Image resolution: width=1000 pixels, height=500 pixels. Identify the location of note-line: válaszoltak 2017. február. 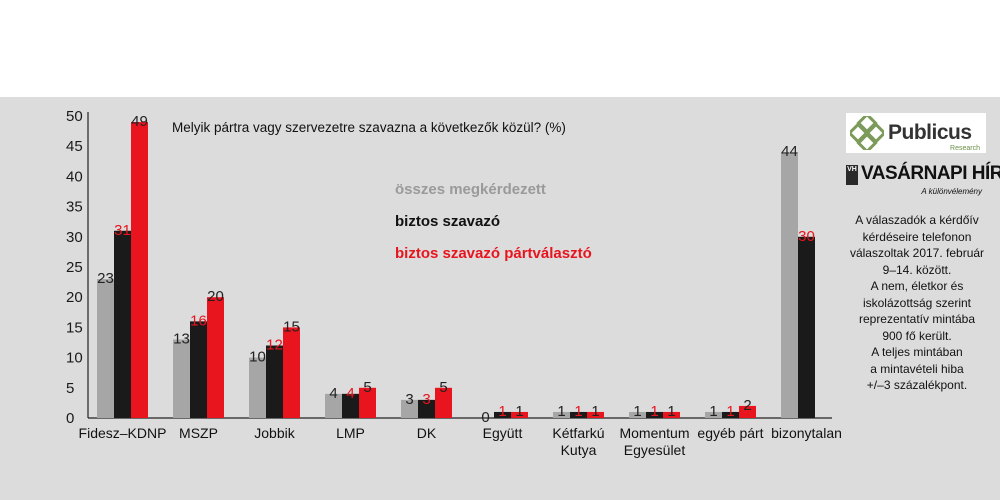
(917, 253).